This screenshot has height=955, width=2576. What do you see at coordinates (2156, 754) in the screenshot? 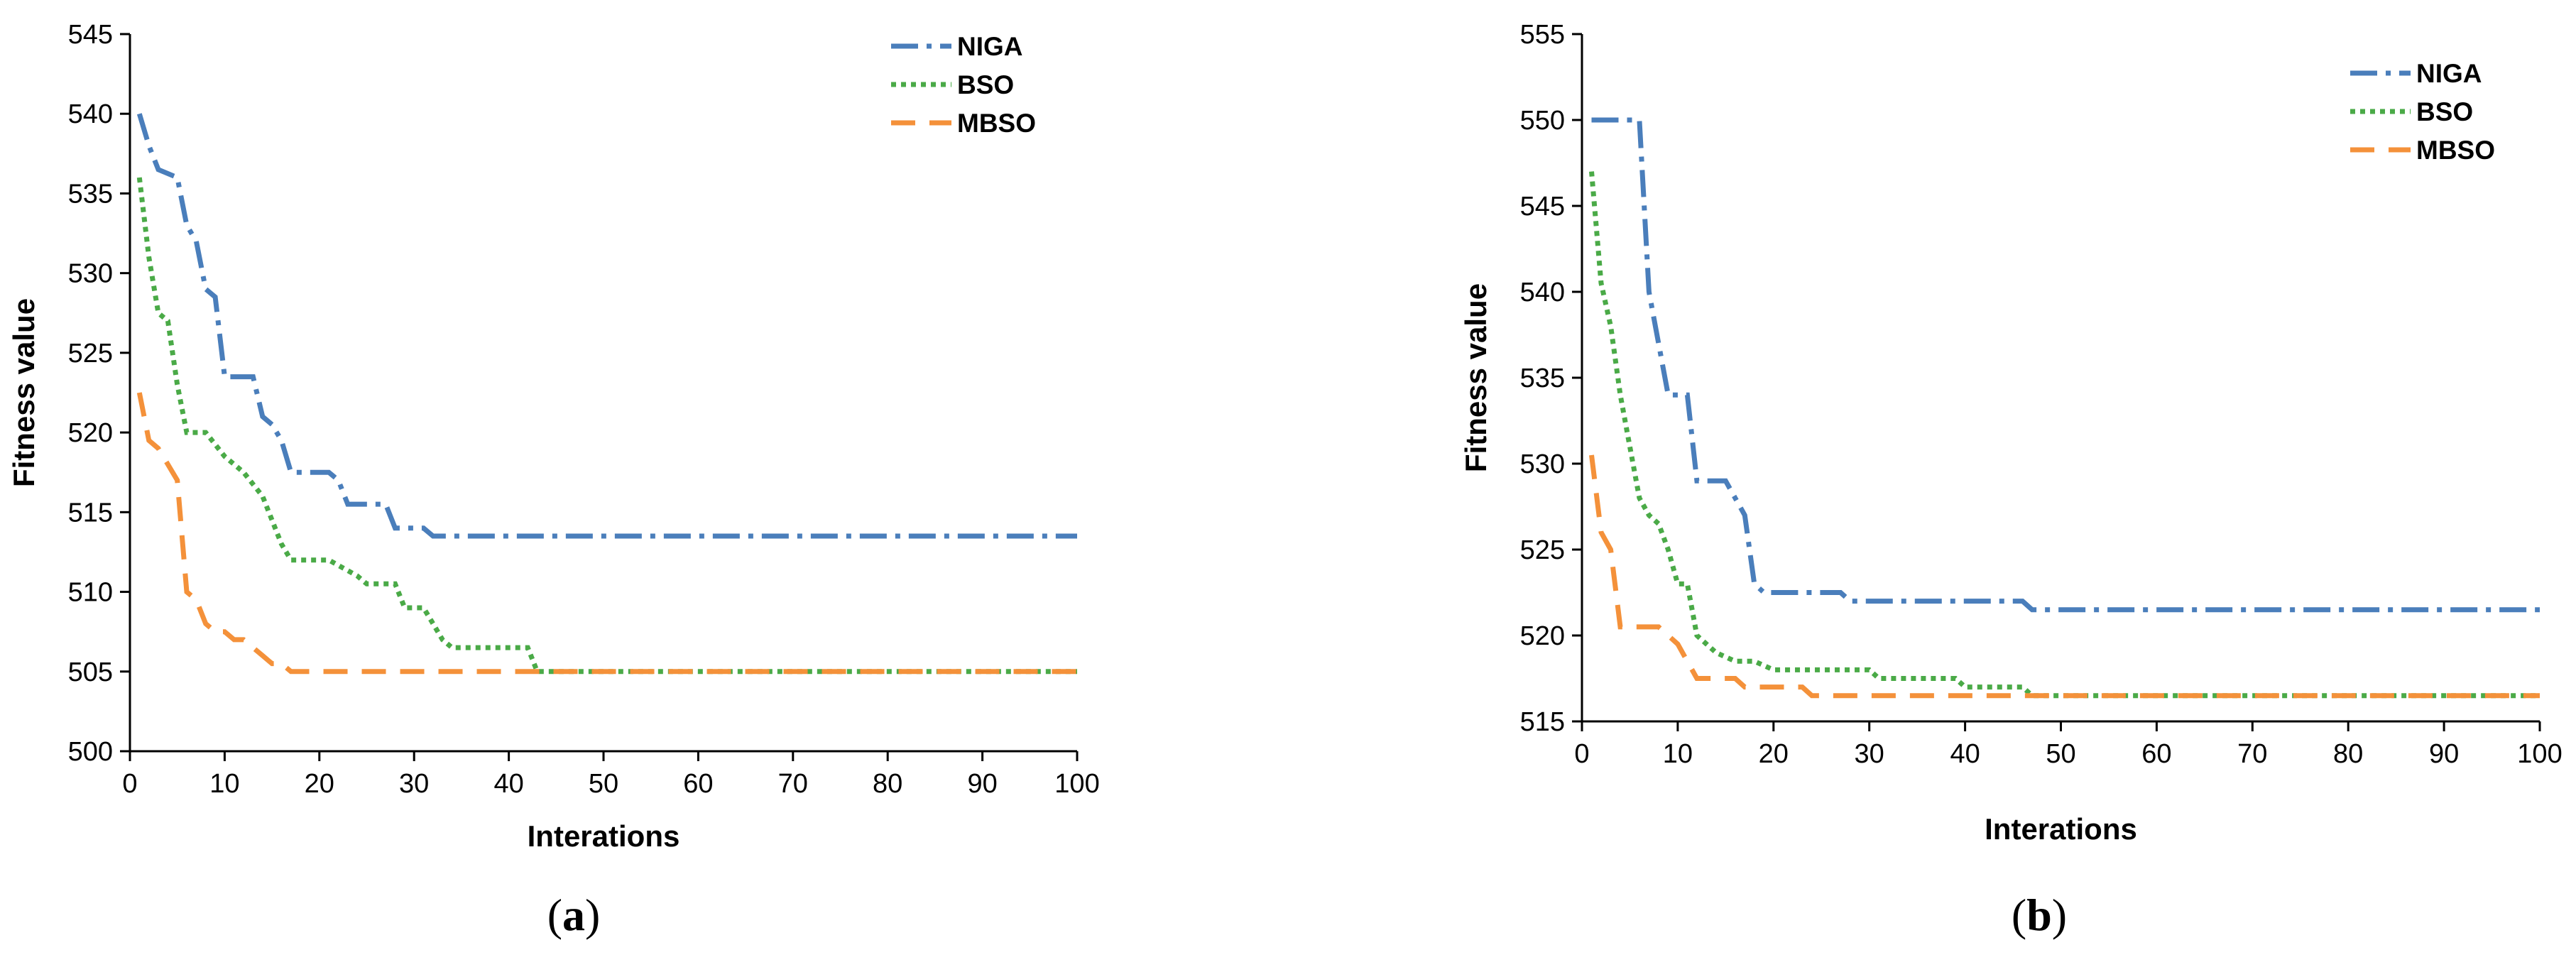
I see `x-tick-label-b-60: 60` at bounding box center [2156, 754].